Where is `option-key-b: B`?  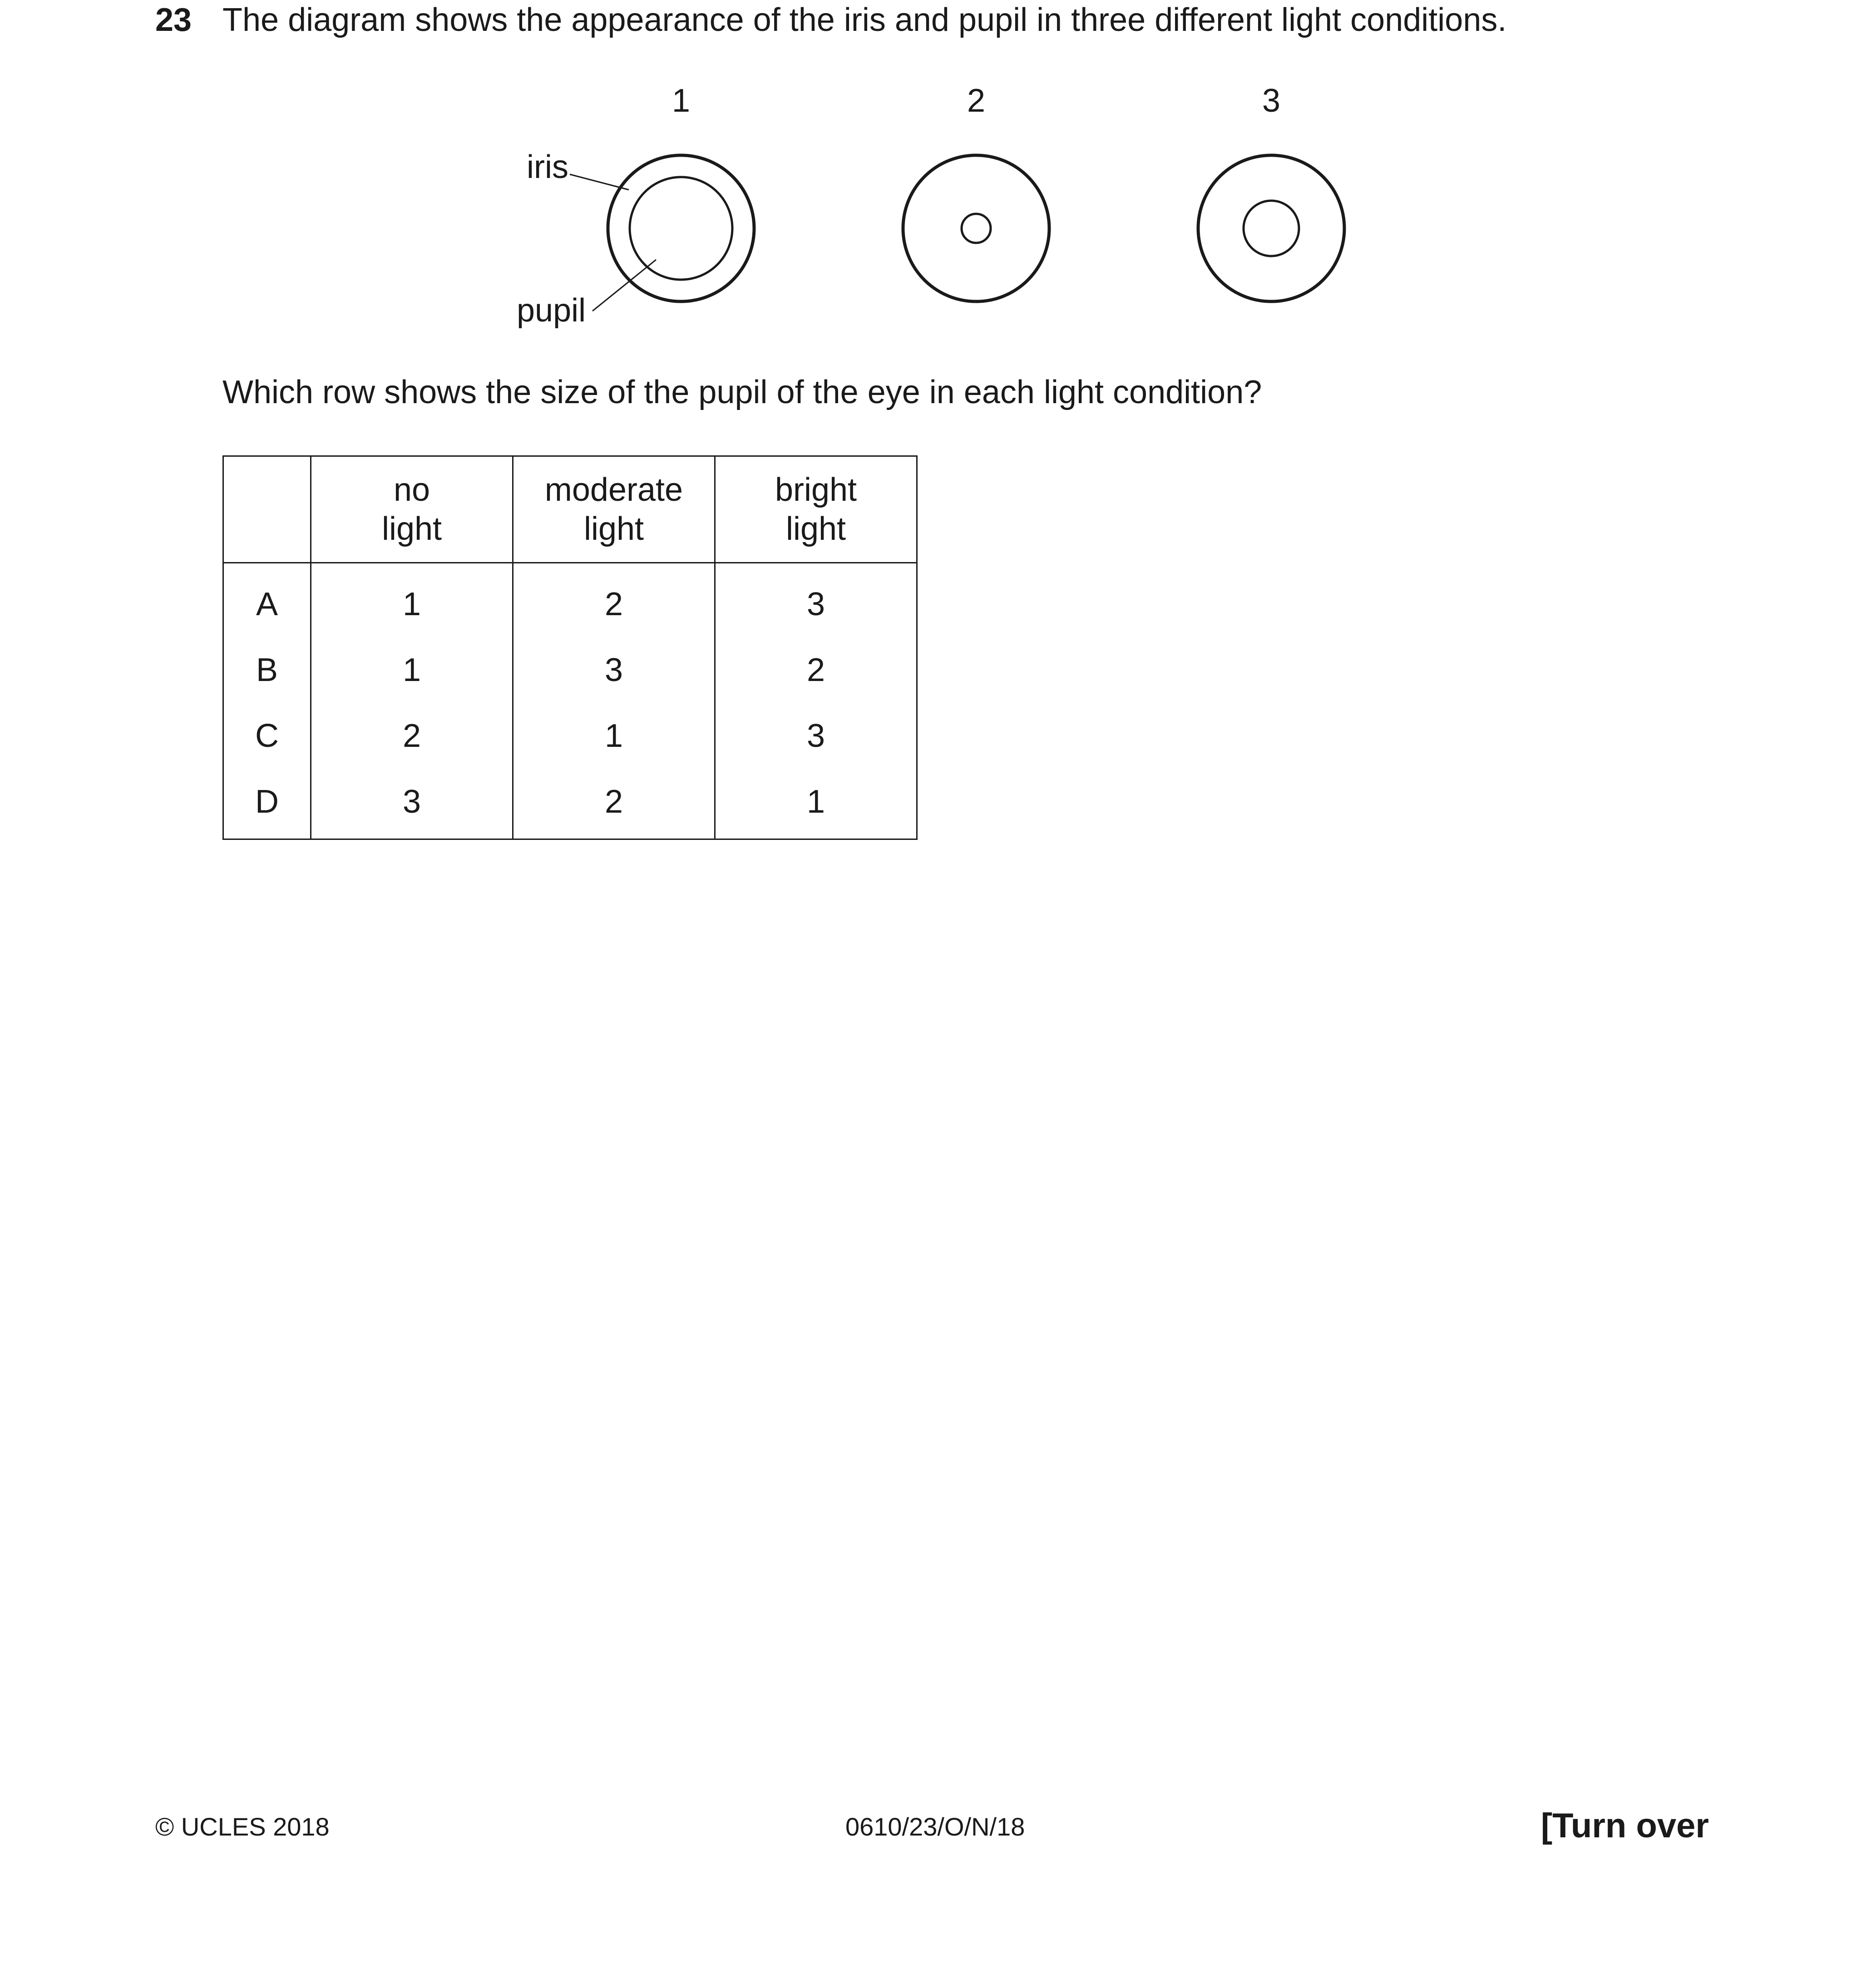
option-key-b: B is located at coordinates (266, 670).